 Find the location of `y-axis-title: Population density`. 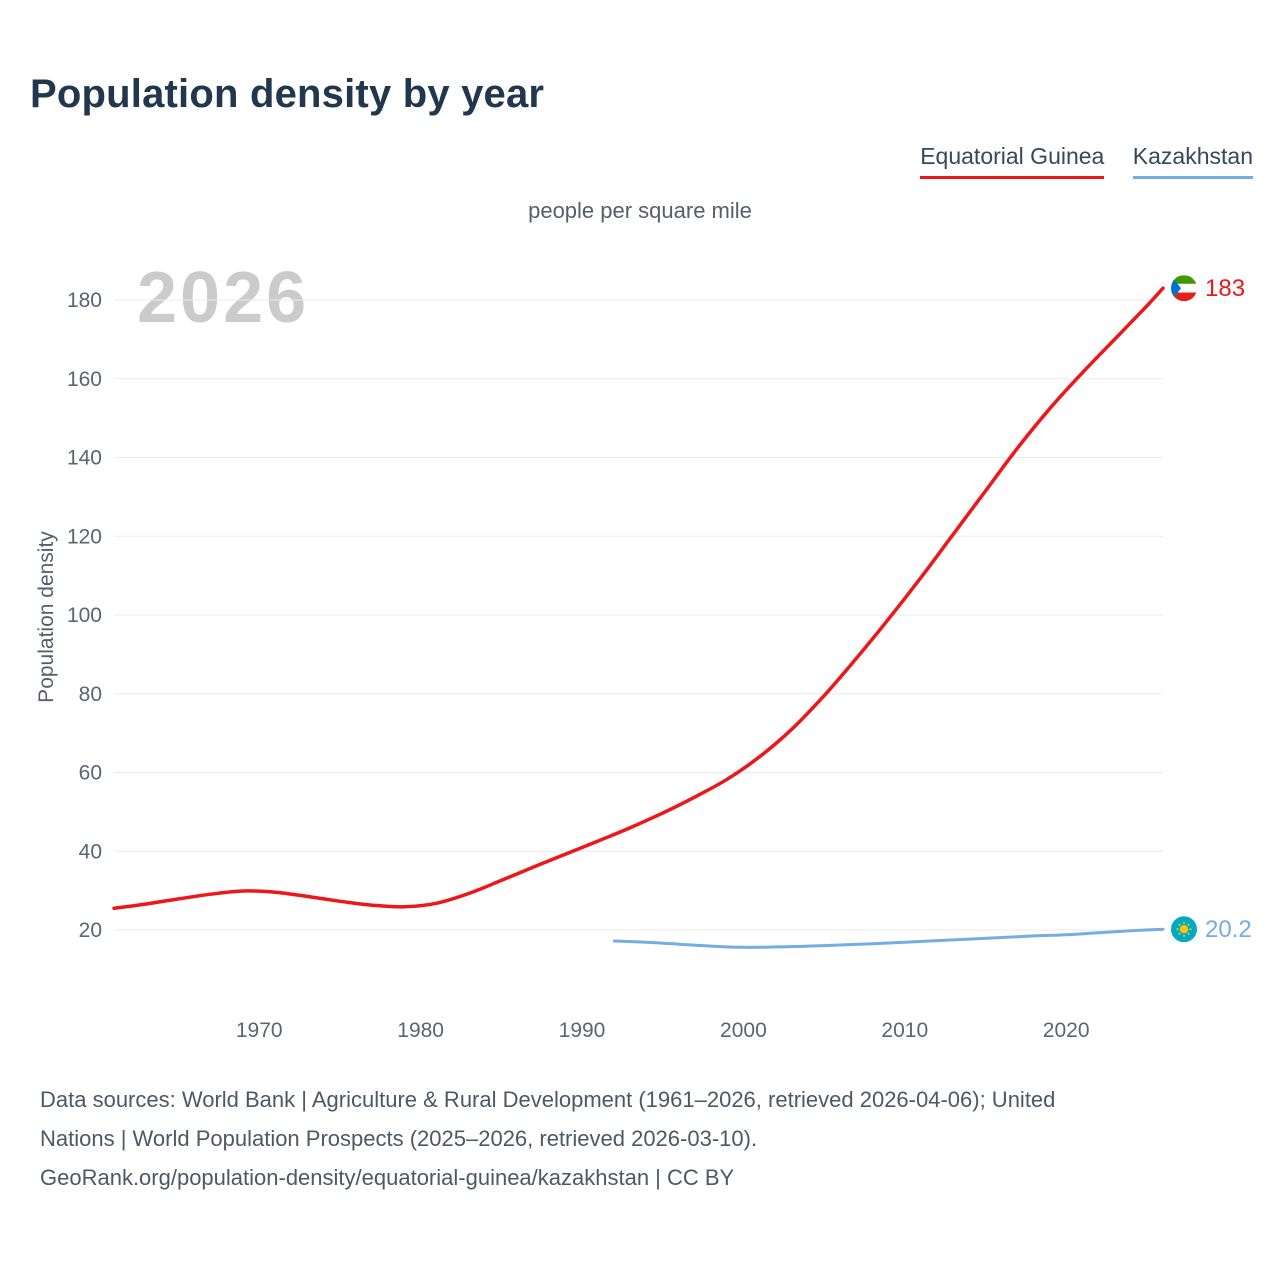

y-axis-title: Population density is located at coordinates (46, 617).